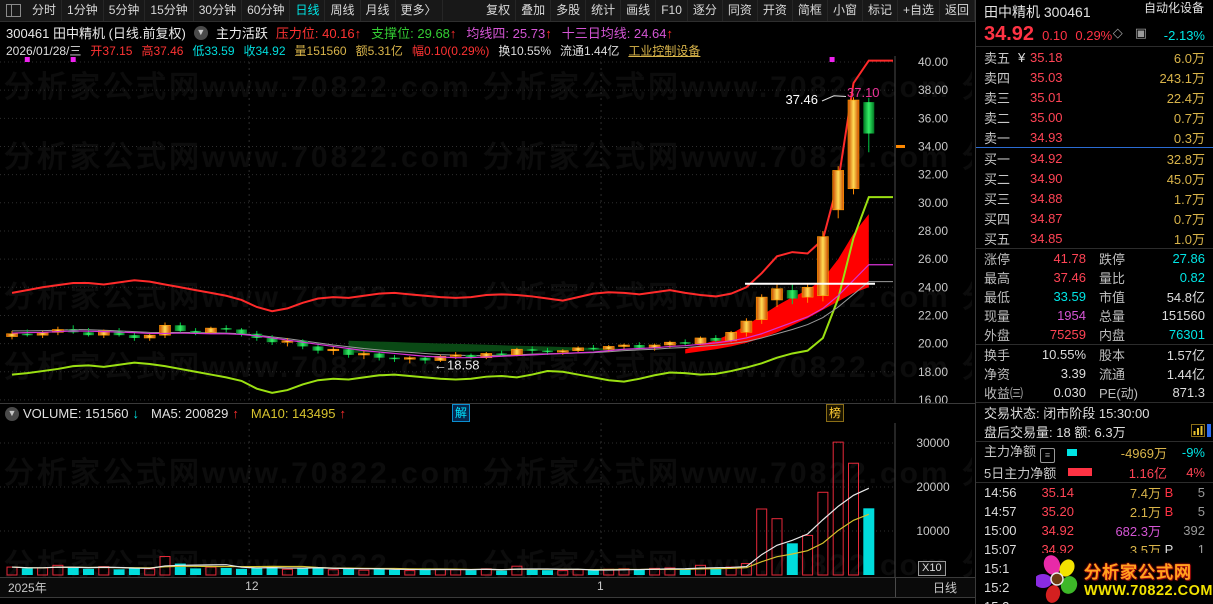 The height and width of the screenshot is (604, 1213). I want to click on toolbar-actions: 复权 叠加 多股 统计 画线 F10 逐分 同资 开资 简框 小窗 标记 +自选 返回, so click(728, 10).